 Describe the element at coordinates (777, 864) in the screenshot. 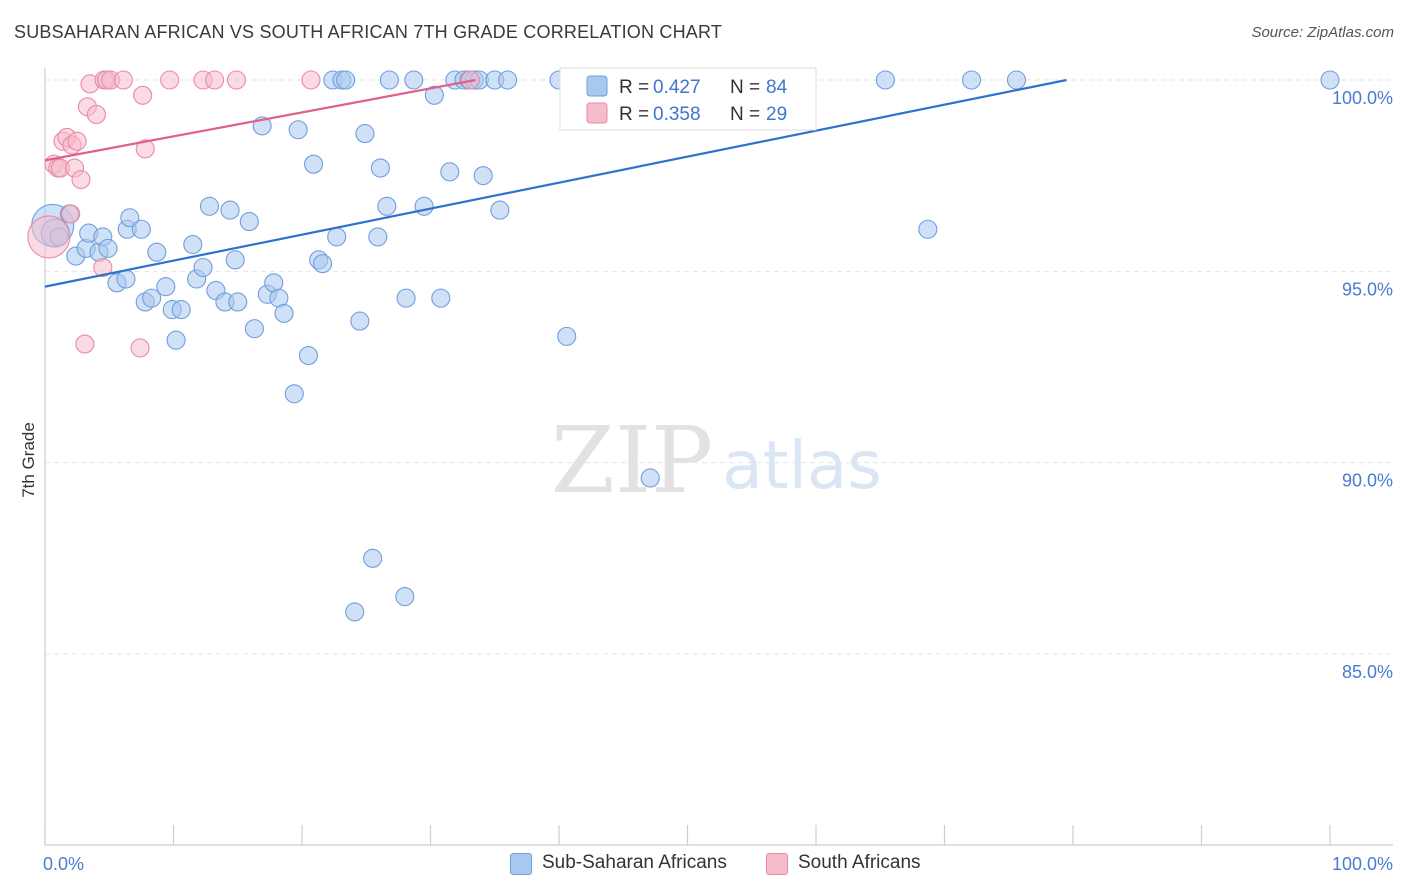

I see `legend-swatch-south-african` at that location.